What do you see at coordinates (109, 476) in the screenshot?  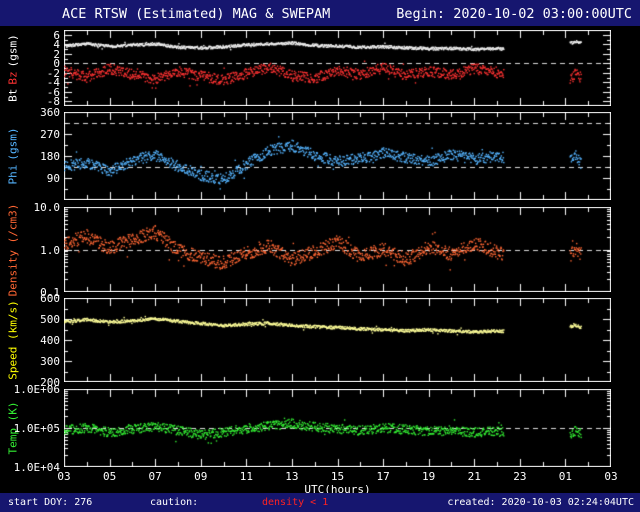 I see `x-tick-label: 05` at bounding box center [109, 476].